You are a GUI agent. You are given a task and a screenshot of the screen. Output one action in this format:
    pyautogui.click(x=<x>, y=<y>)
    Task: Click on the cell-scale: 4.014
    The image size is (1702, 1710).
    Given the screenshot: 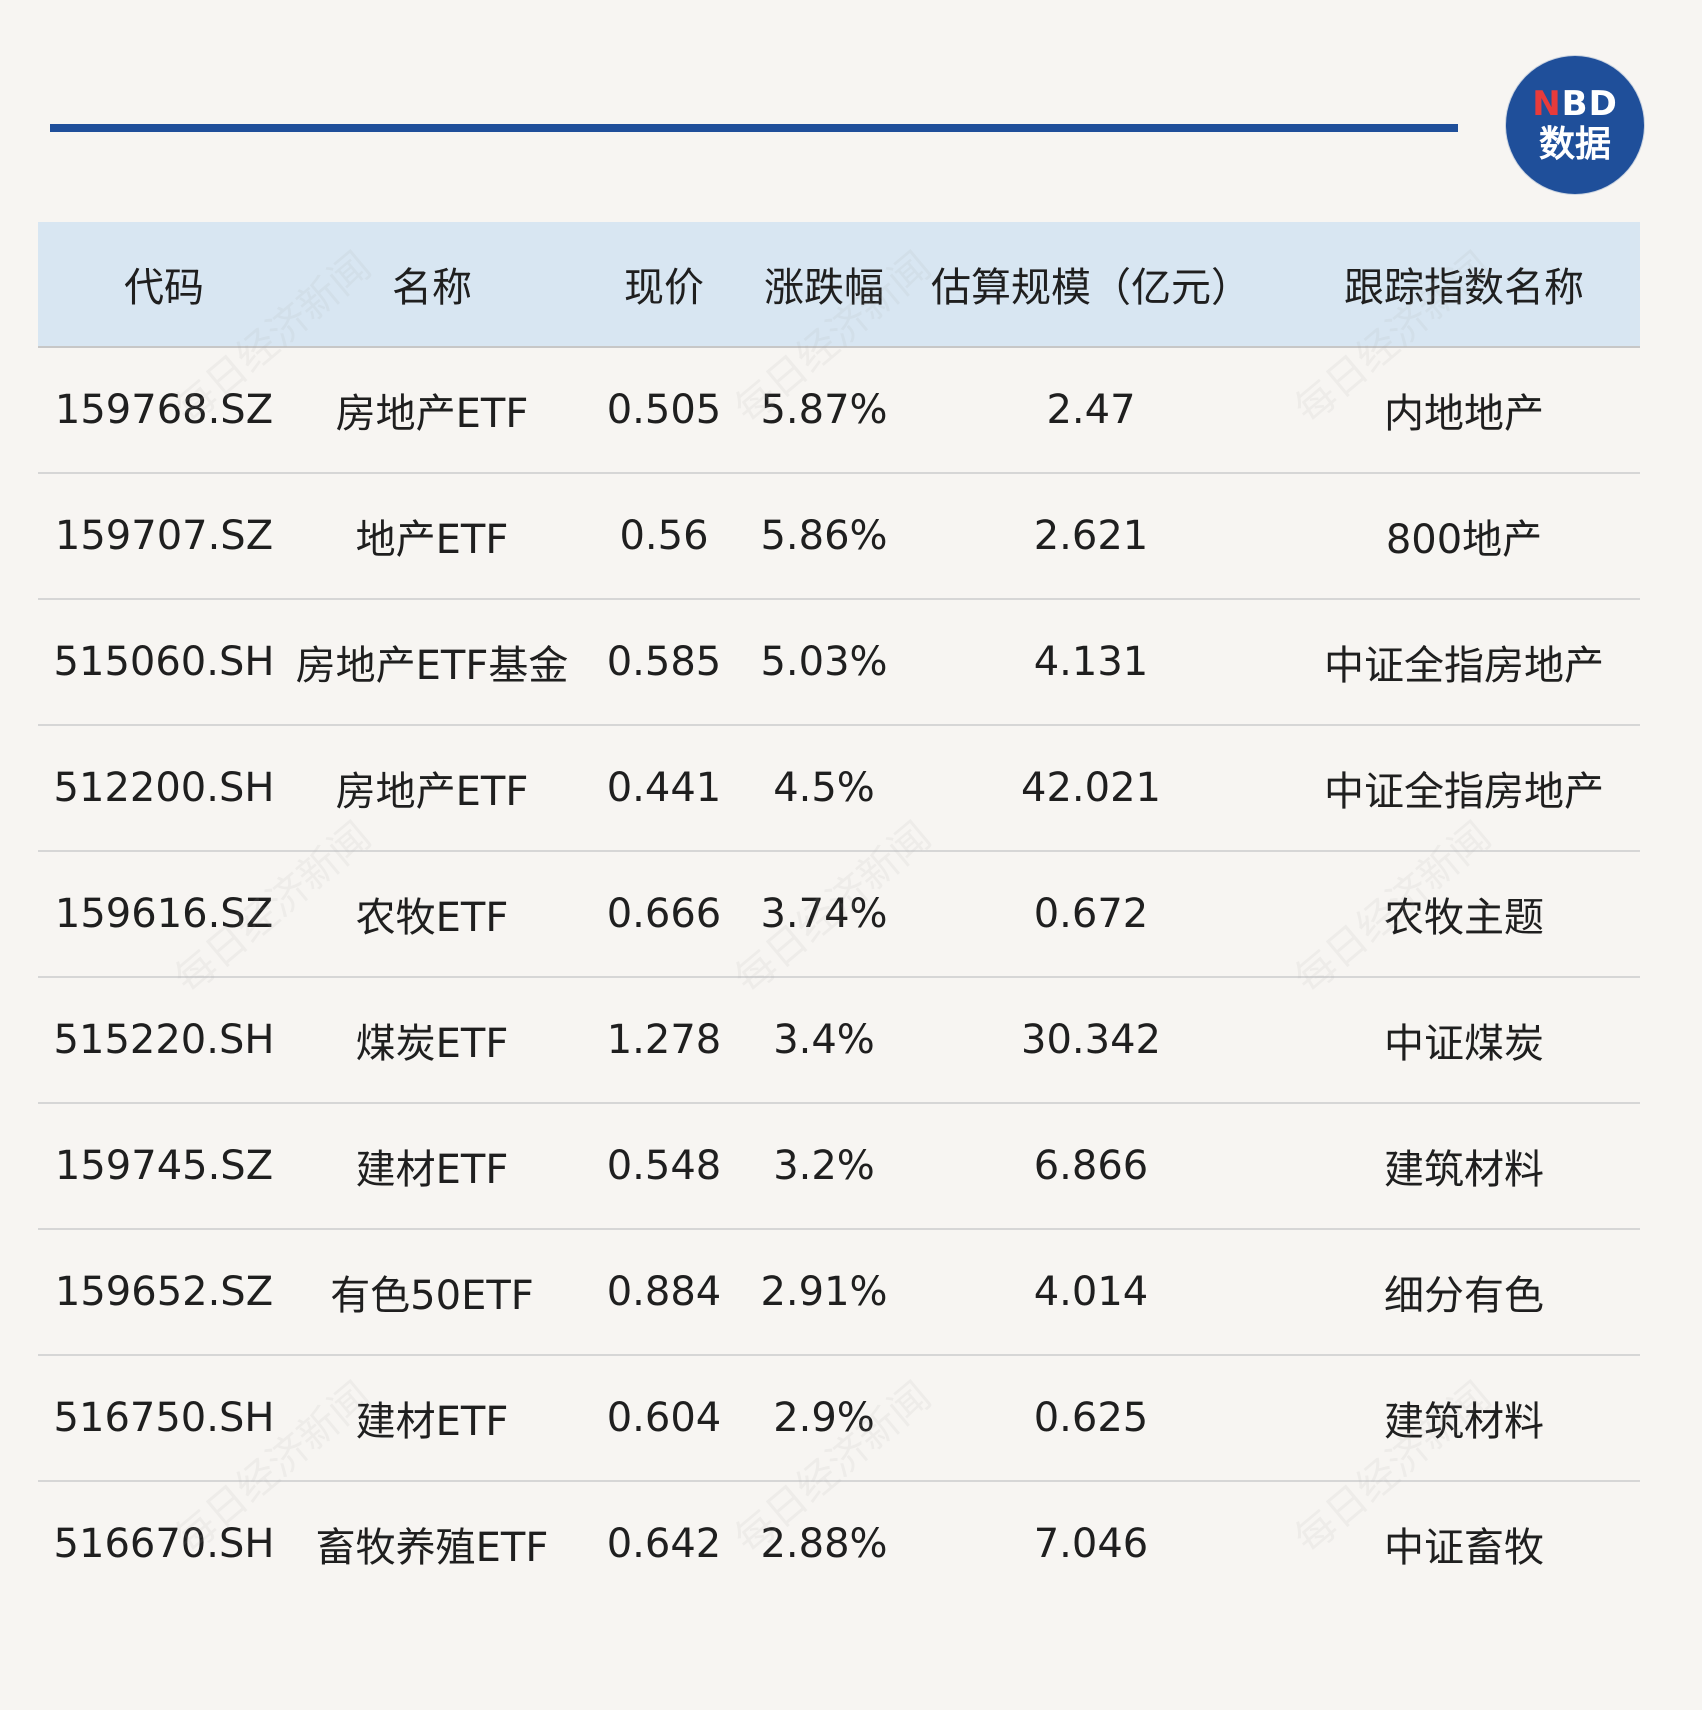 What is the action you would take?
    pyautogui.click(x=1091, y=1292)
    